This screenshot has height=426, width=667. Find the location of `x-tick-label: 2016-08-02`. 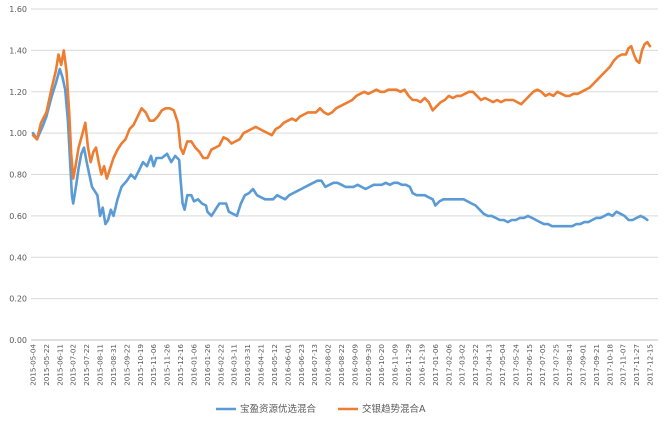

x-tick-label: 2016-08-02 is located at coordinates (328, 365).